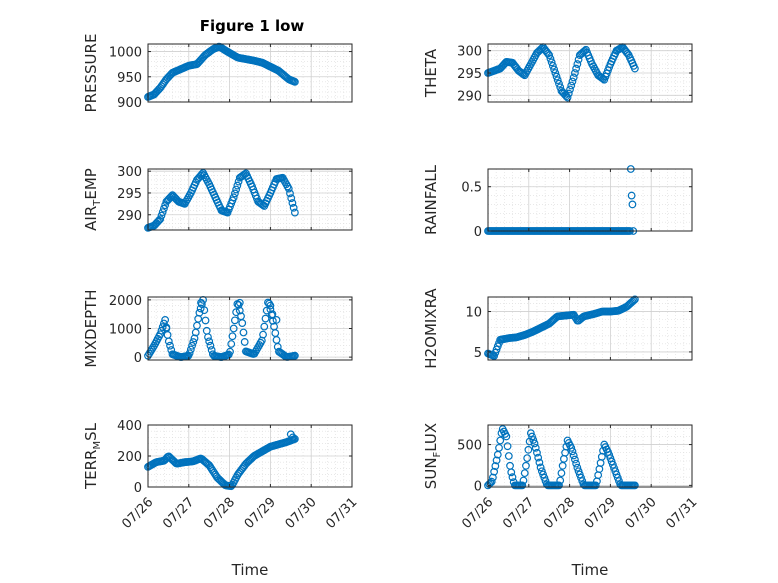  Describe the element at coordinates (477, 513) in the screenshot. I see `x-tick-label: 07/26` at that location.